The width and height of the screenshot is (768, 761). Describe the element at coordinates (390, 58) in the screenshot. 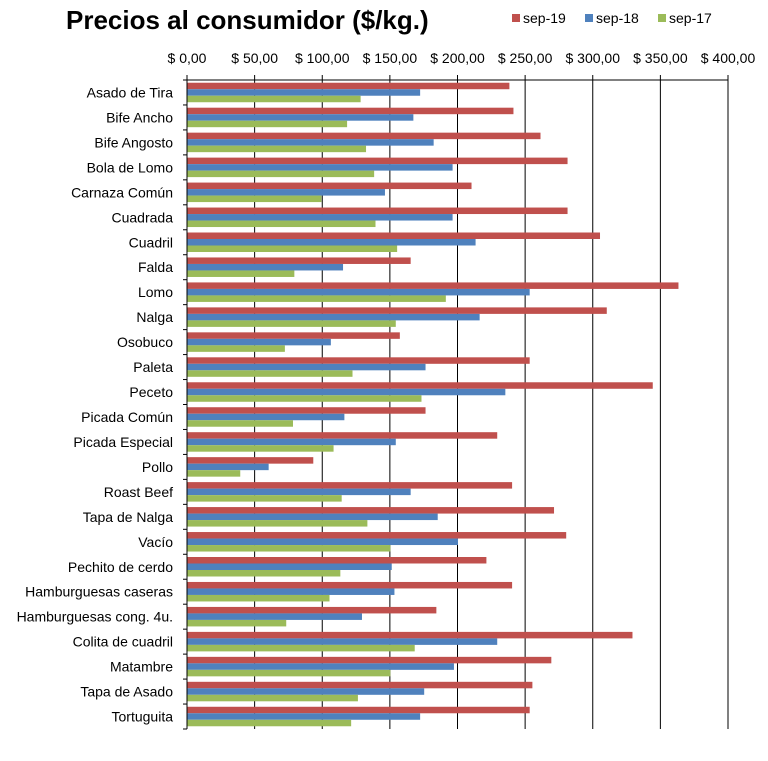

I see `x-tick-label: $ 150,00` at that location.